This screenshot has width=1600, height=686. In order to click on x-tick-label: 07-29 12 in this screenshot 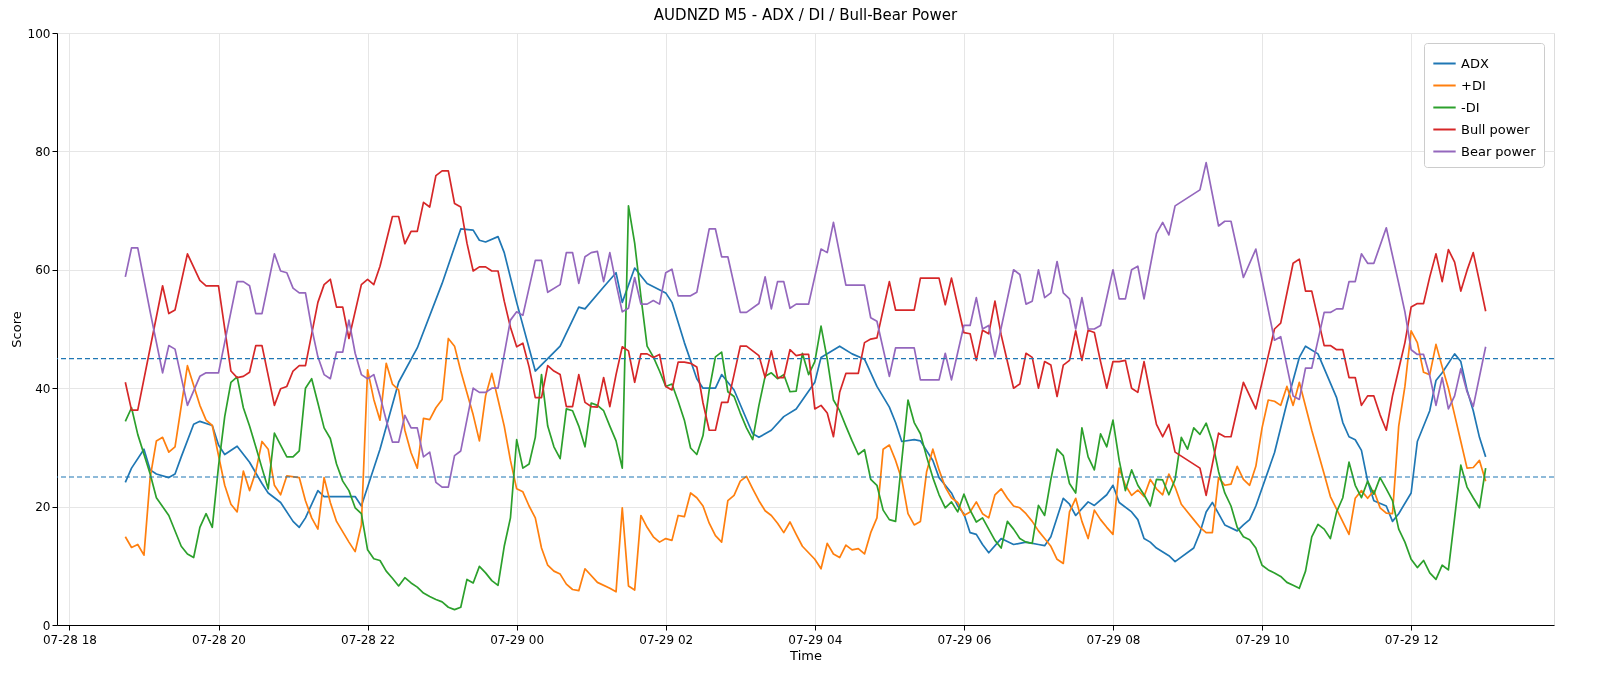, I will do `click(1411, 639)`.